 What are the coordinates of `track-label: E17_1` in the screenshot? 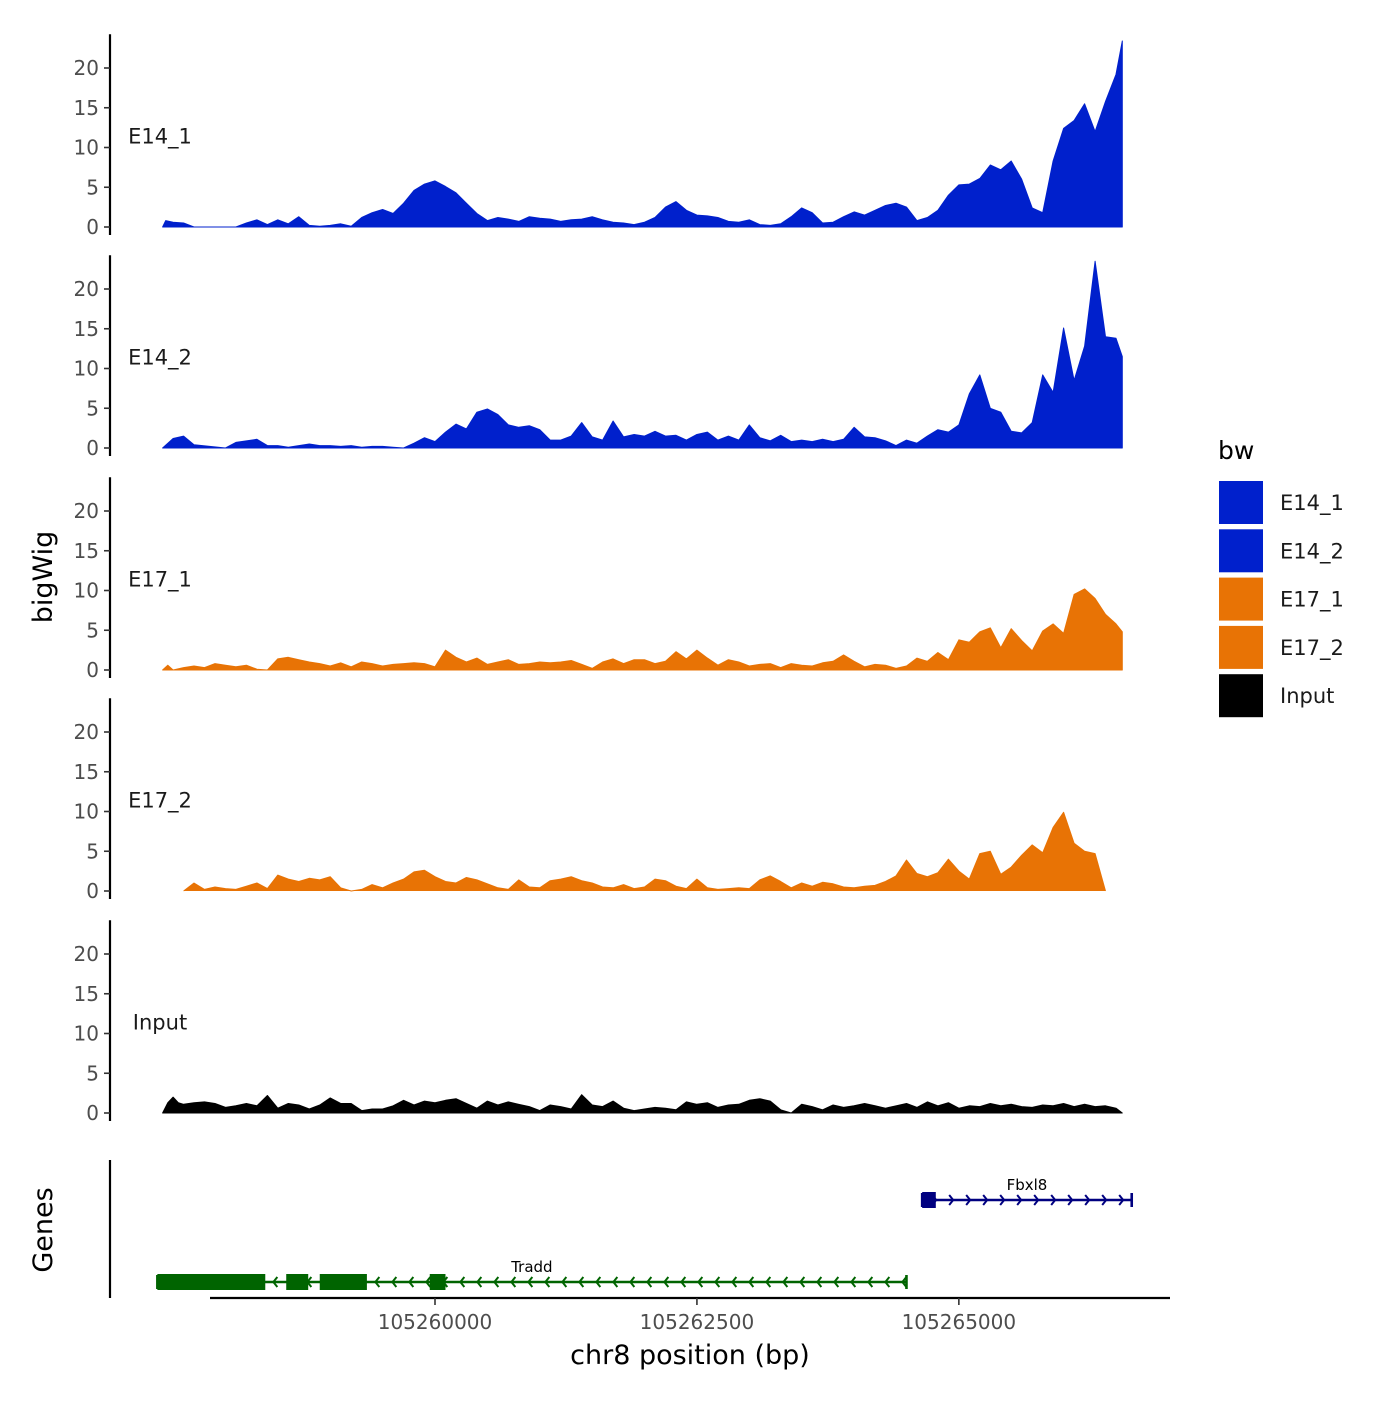 It's located at (160, 579).